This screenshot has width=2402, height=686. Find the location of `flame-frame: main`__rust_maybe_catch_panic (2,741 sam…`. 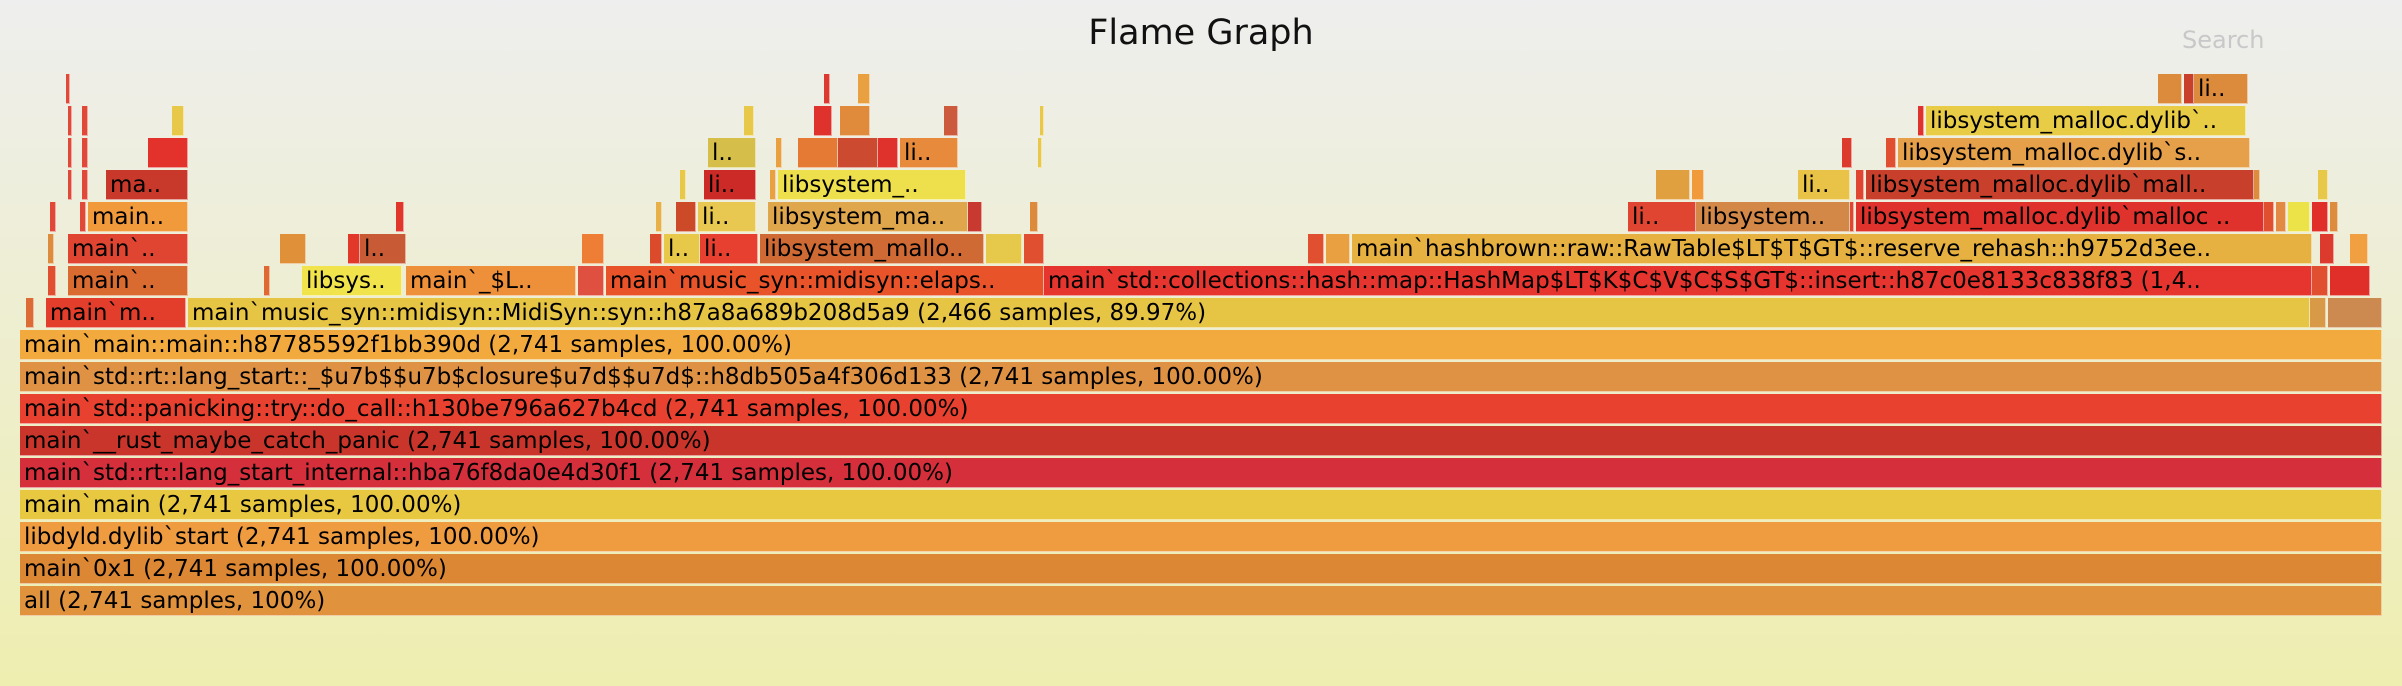

flame-frame: main`__rust_maybe_catch_panic (2,741 sam… is located at coordinates (1201, 441).